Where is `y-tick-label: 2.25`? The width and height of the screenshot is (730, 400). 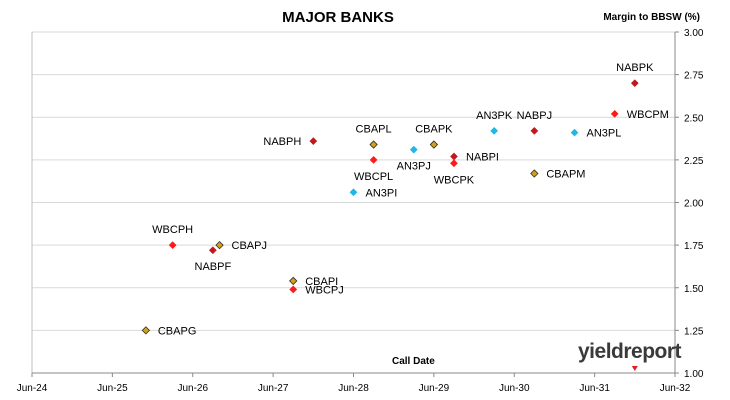 y-tick-label: 2.25 is located at coordinates (694, 161).